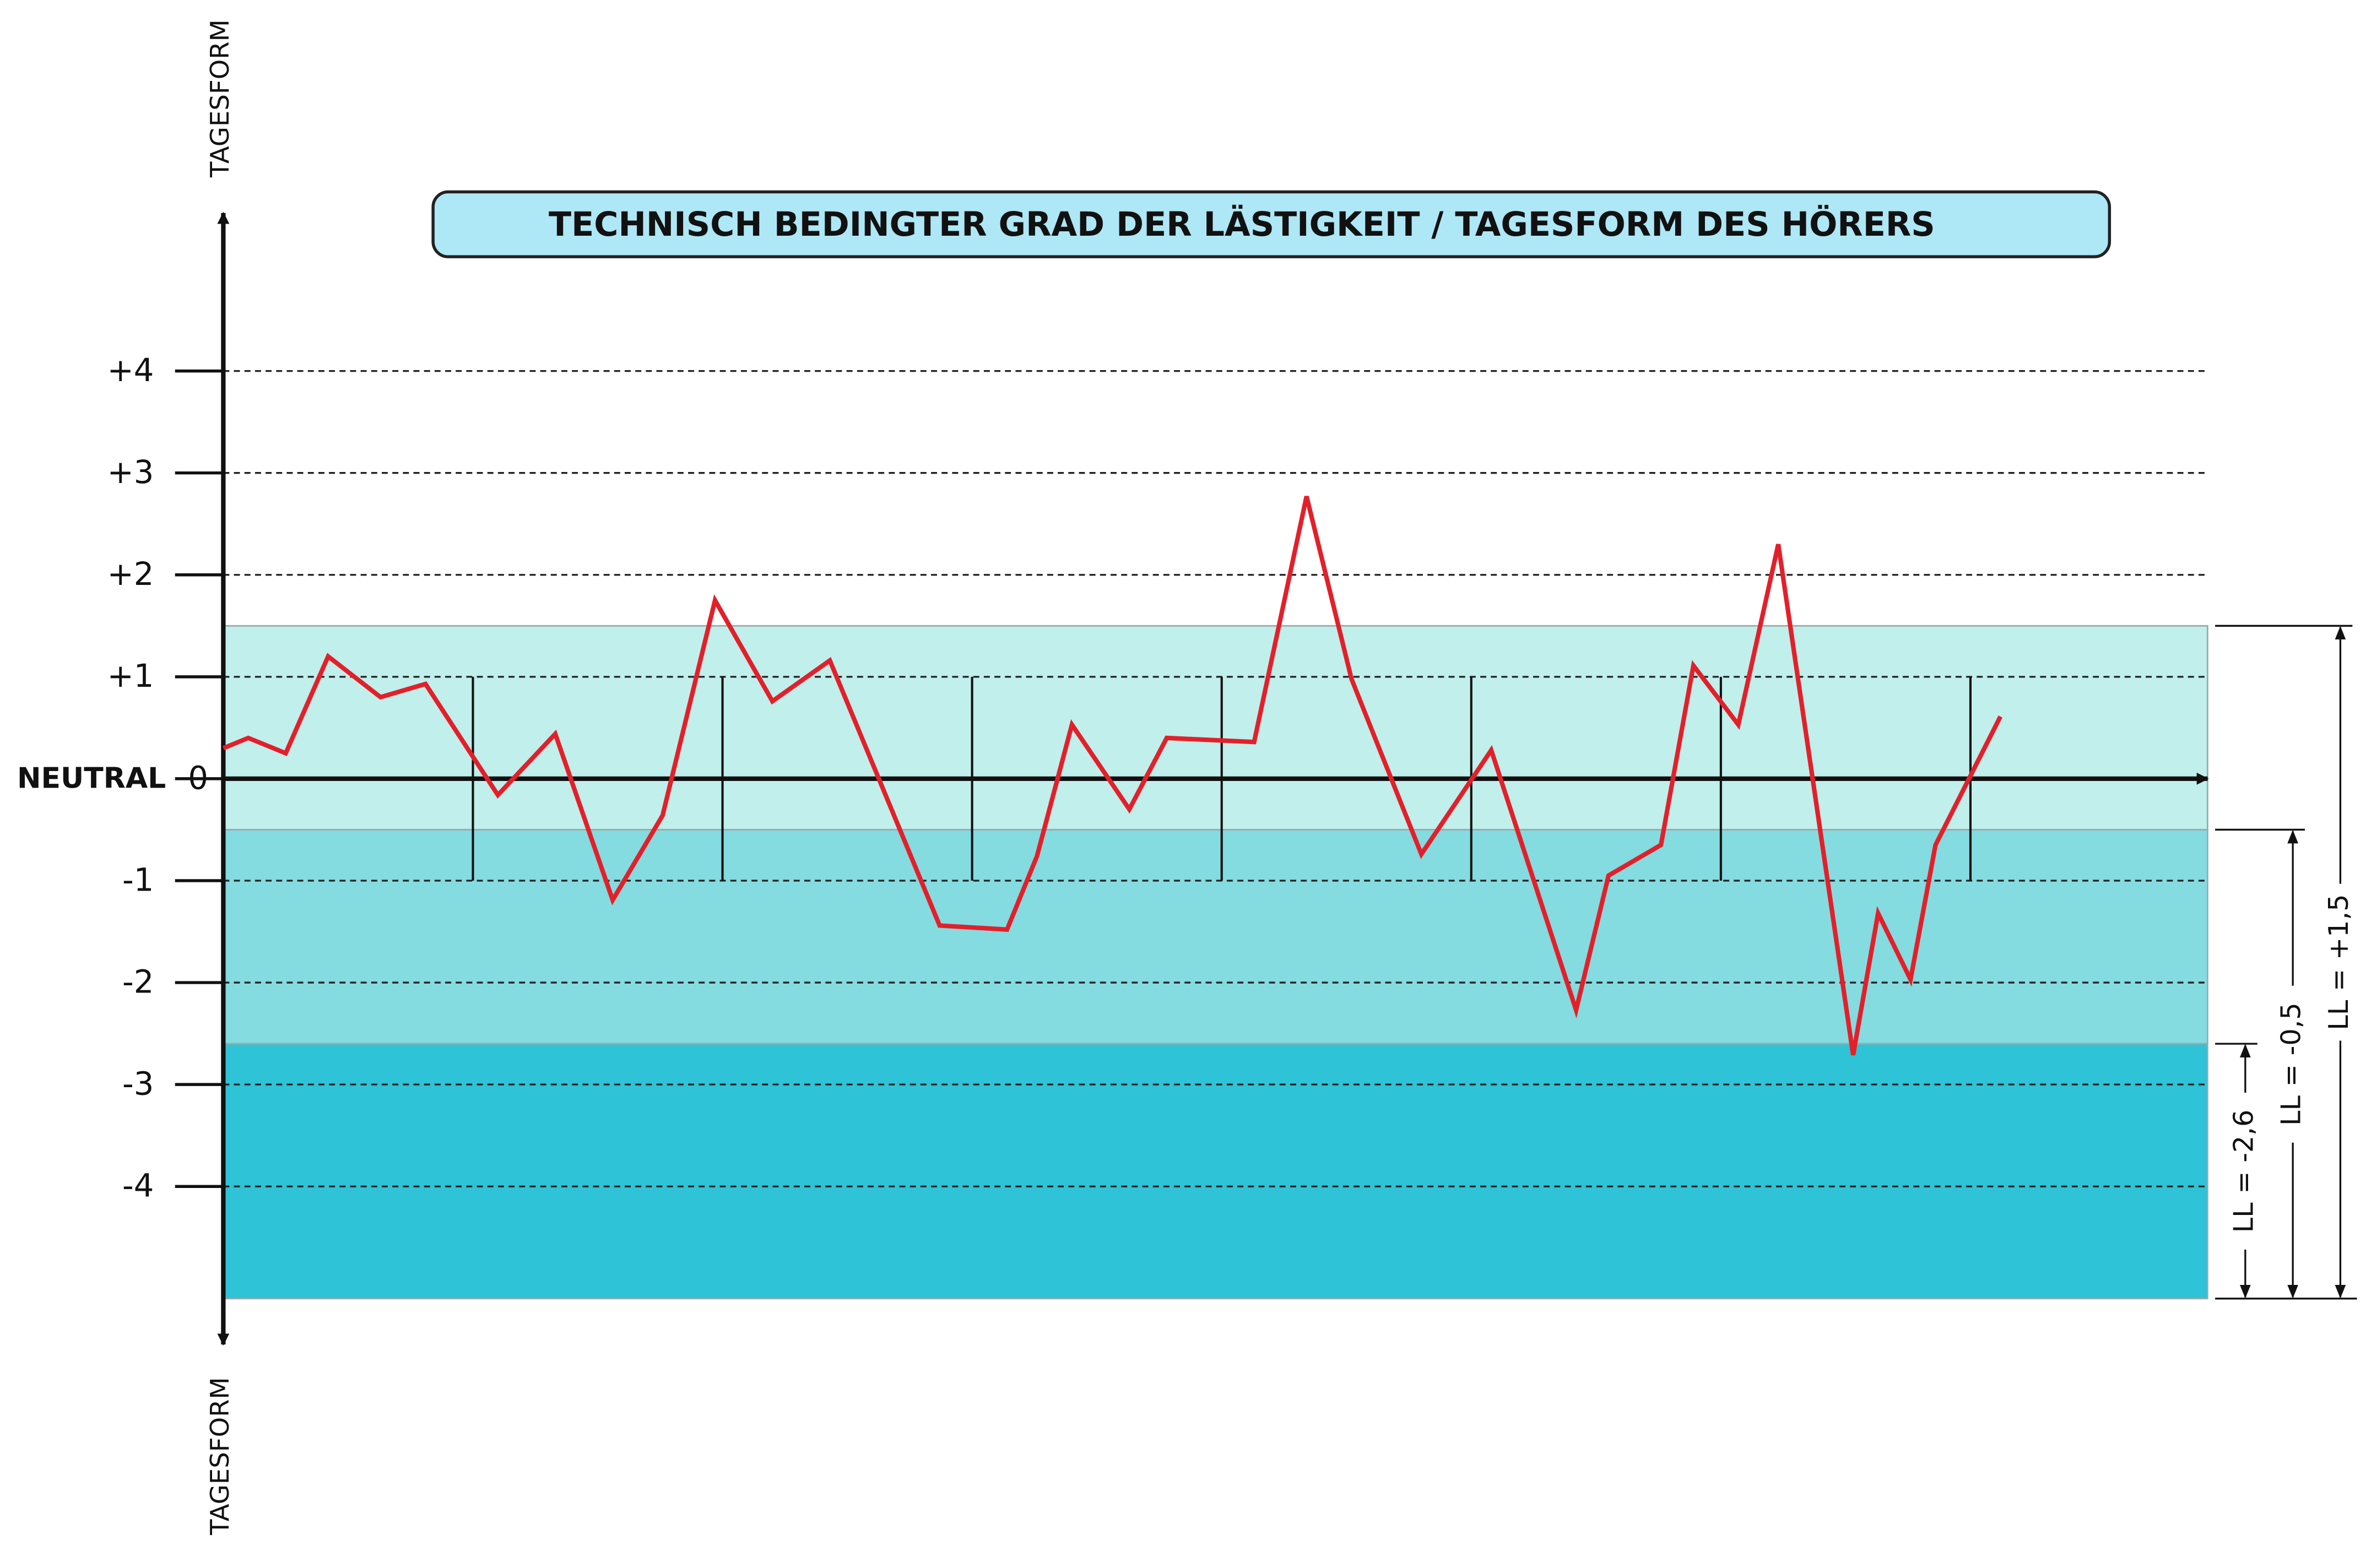  What do you see at coordinates (138, 879) in the screenshot?
I see `y-tick-label: -1` at bounding box center [138, 879].